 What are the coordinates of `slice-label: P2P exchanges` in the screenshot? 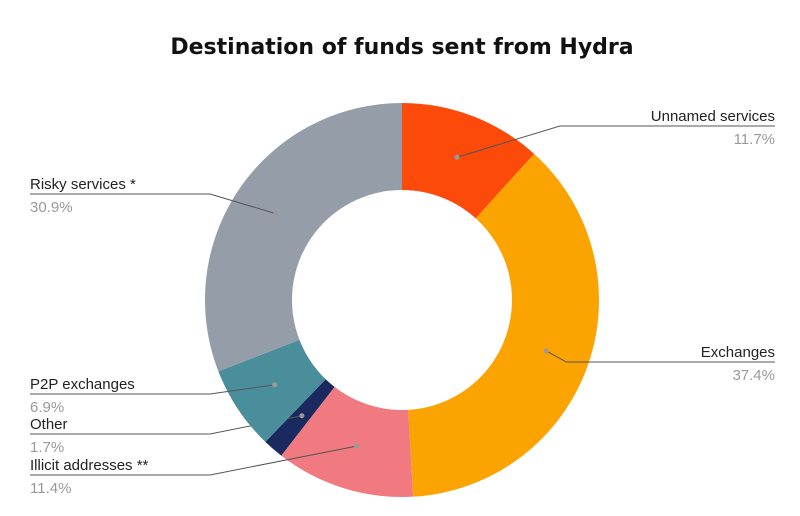 It's located at (82, 384).